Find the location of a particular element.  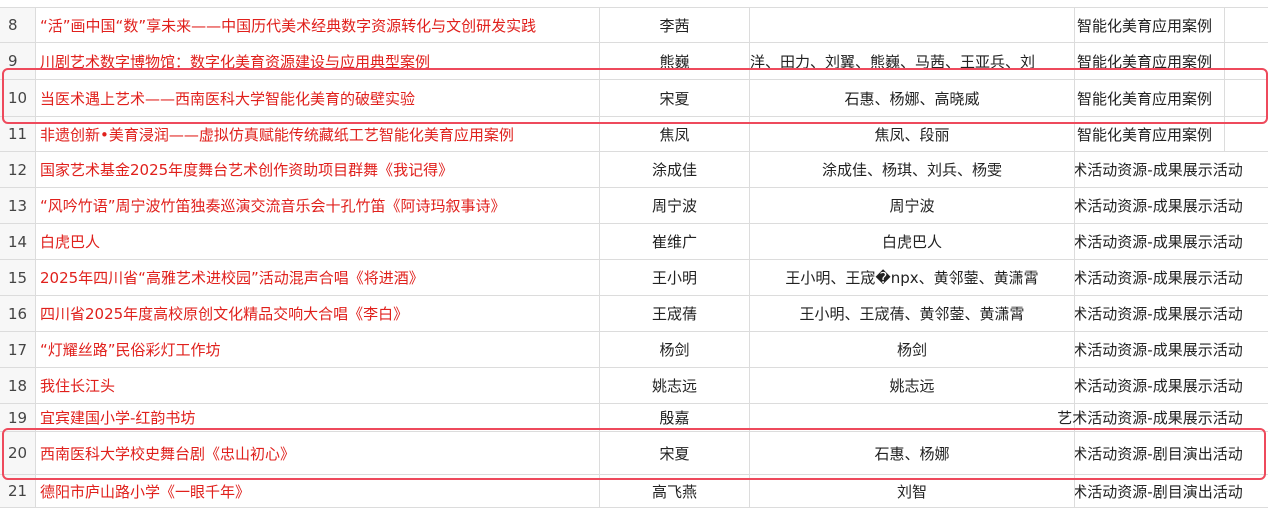

row-number: 18 is located at coordinates (18, 385).